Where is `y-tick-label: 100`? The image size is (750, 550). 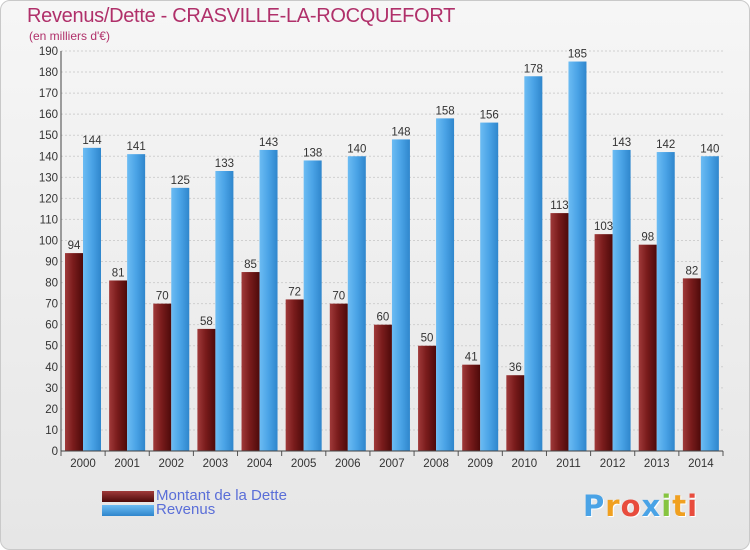
y-tick-label: 100 is located at coordinates (48, 241).